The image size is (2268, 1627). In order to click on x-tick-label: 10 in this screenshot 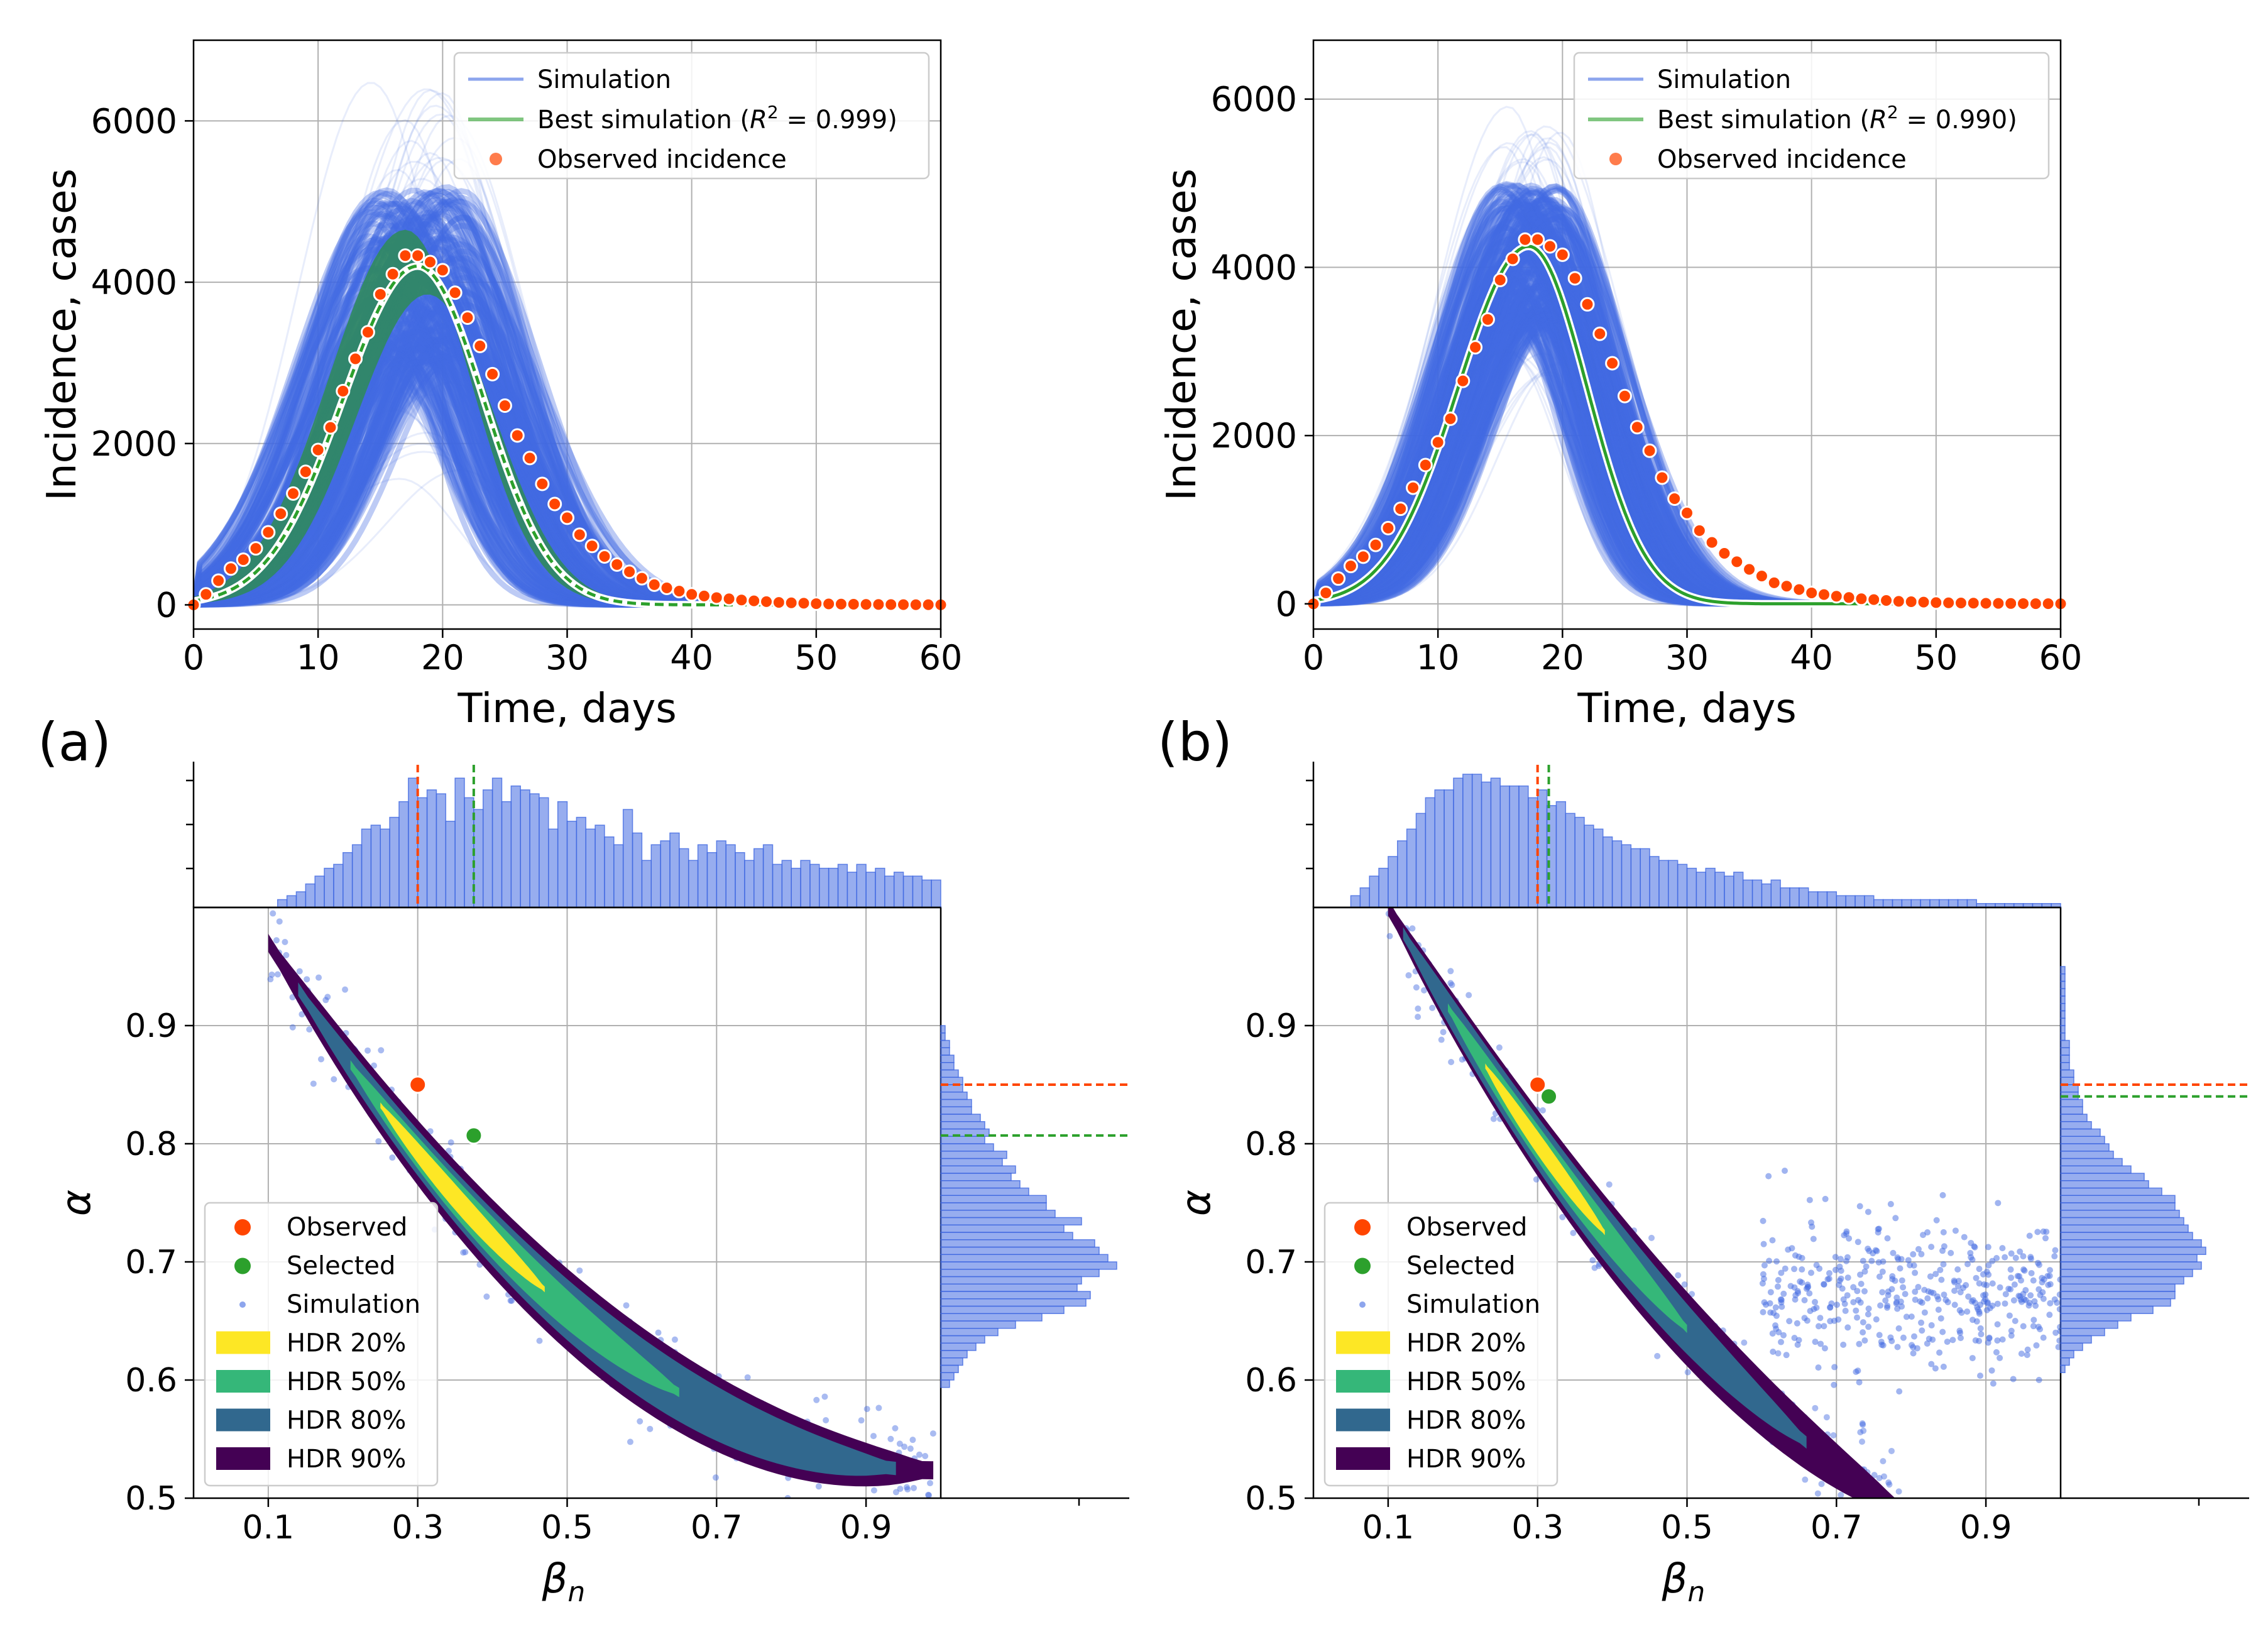, I will do `click(1438, 658)`.